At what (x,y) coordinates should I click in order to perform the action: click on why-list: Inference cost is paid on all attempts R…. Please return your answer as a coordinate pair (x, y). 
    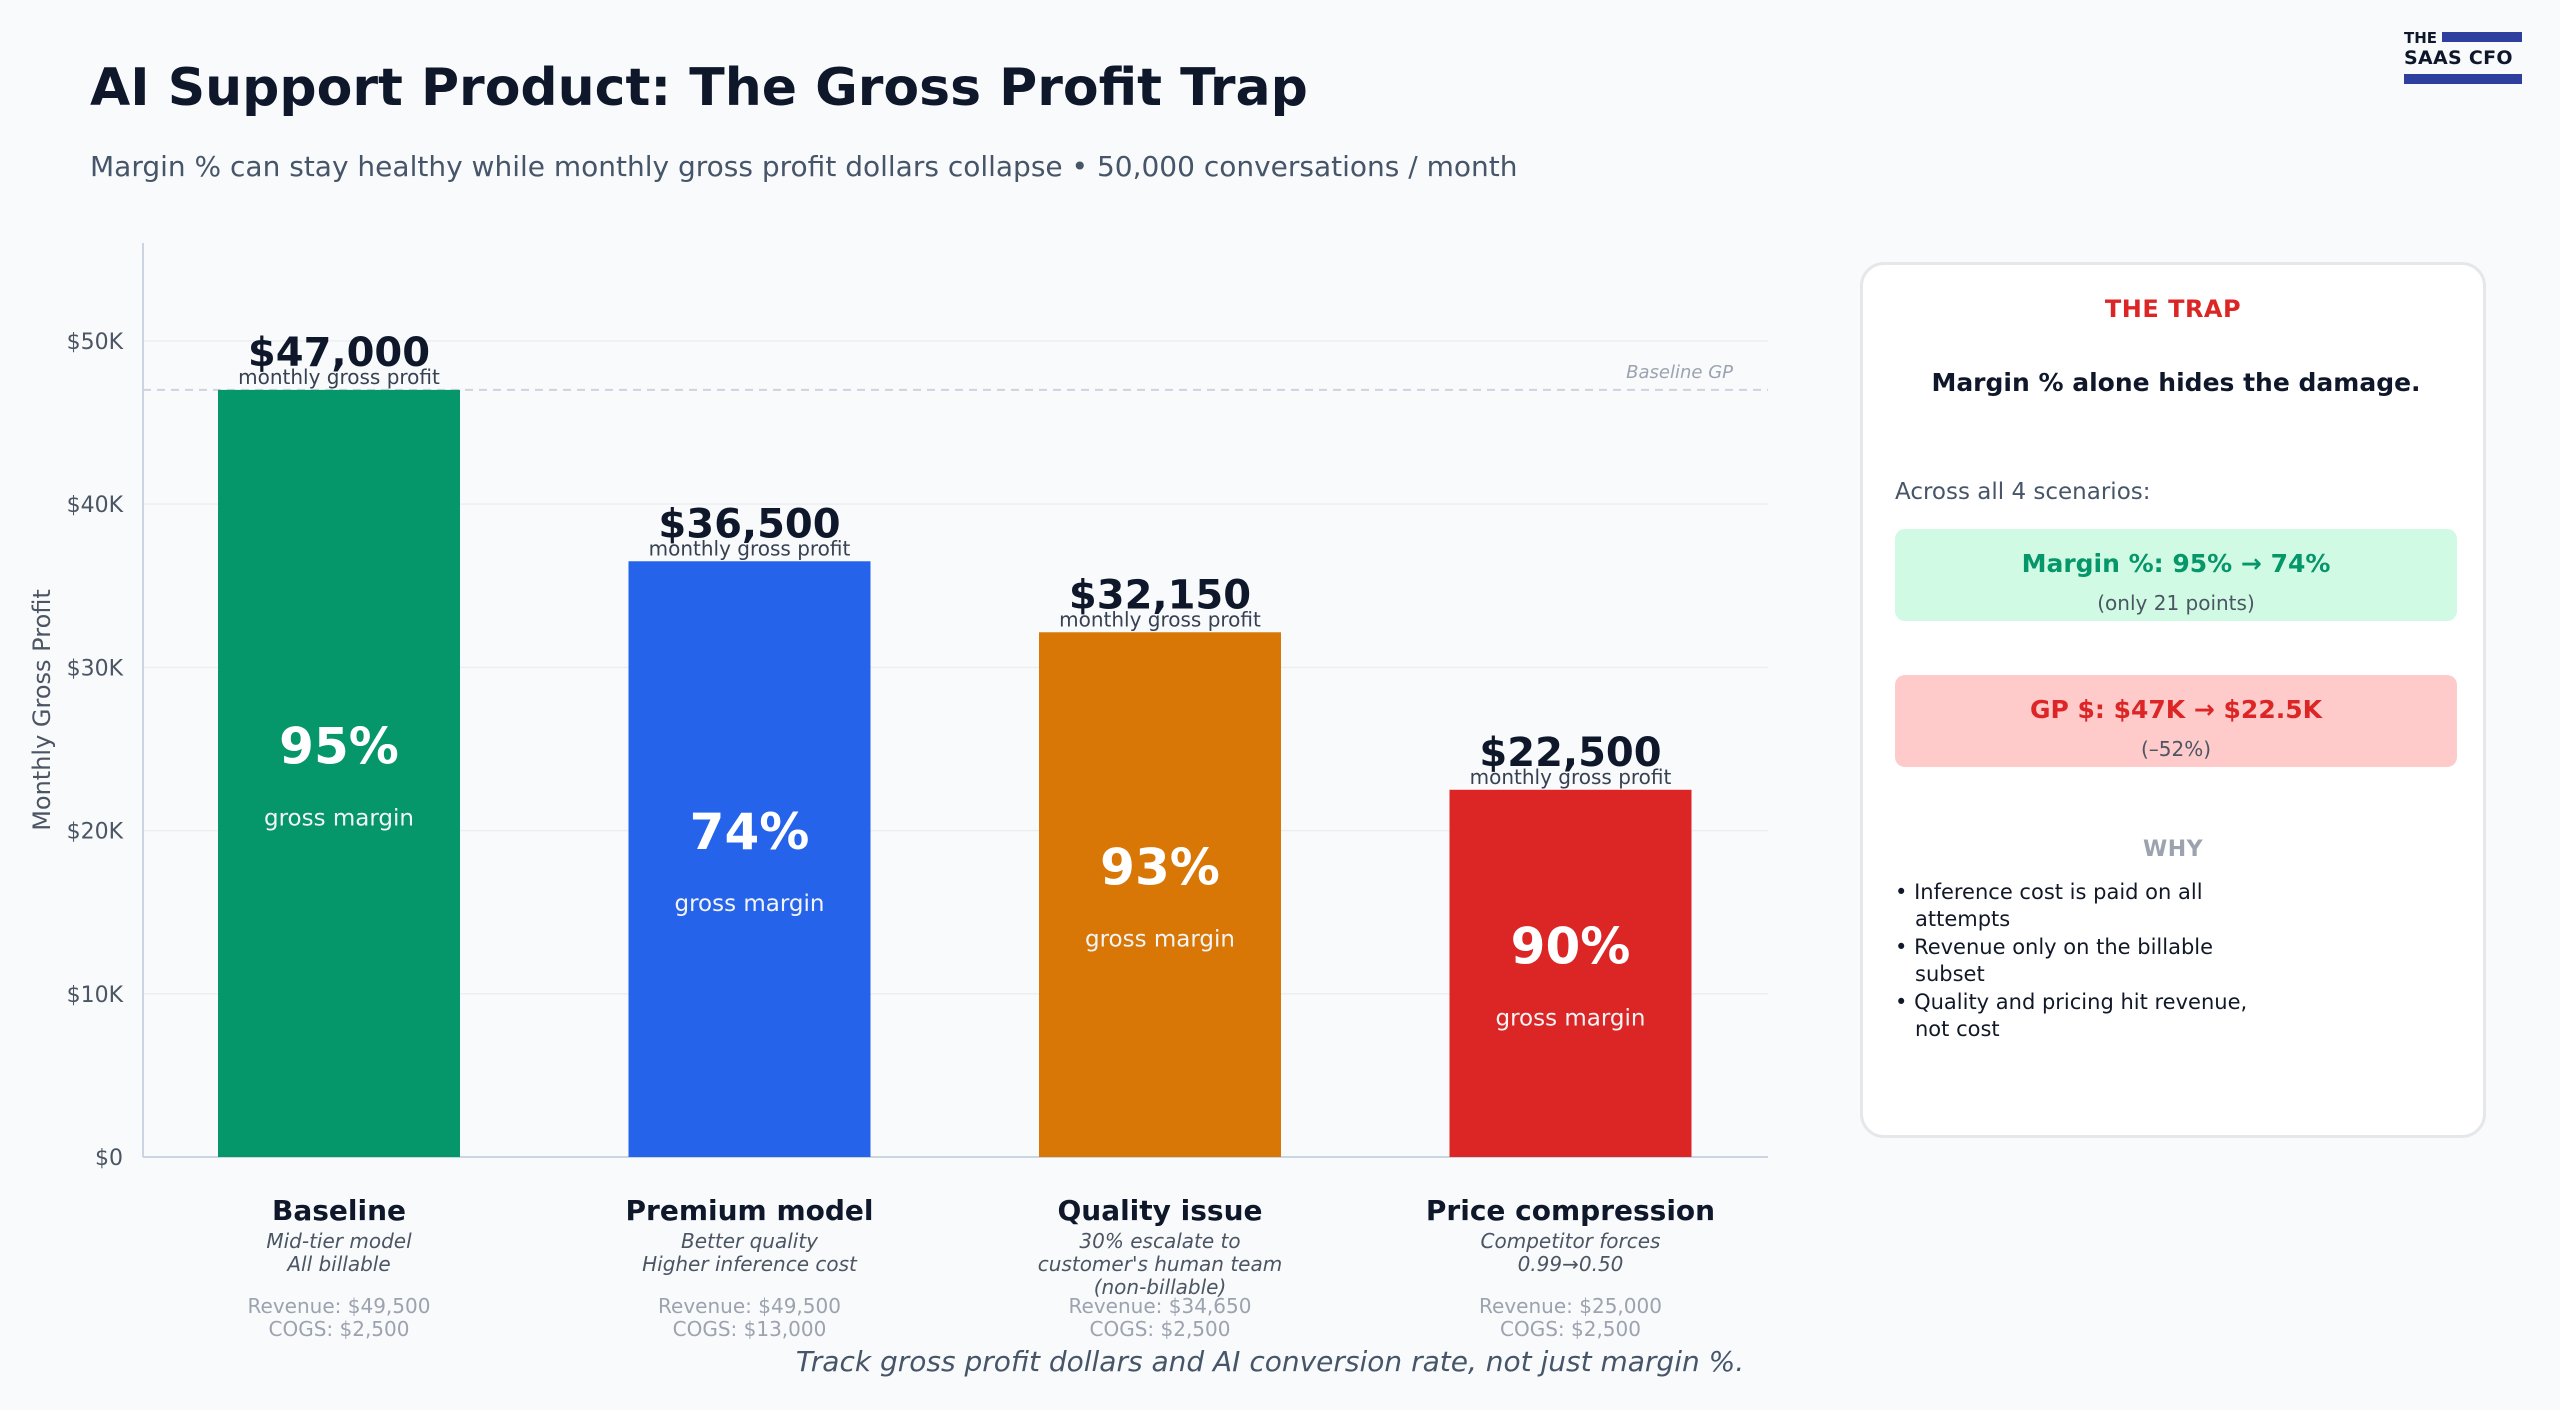
    Looking at the image, I should click on (2075, 961).